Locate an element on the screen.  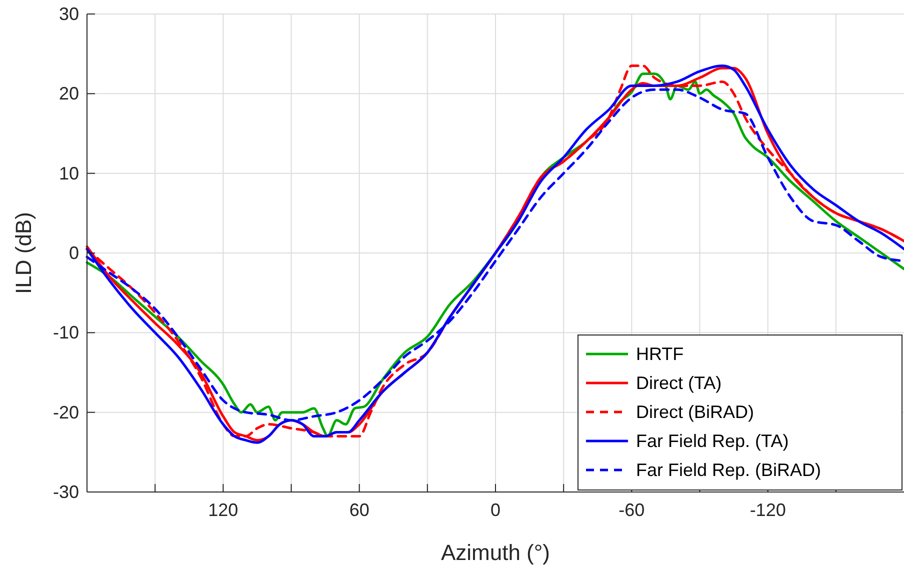
x-tick-label: 60 is located at coordinates (359, 510).